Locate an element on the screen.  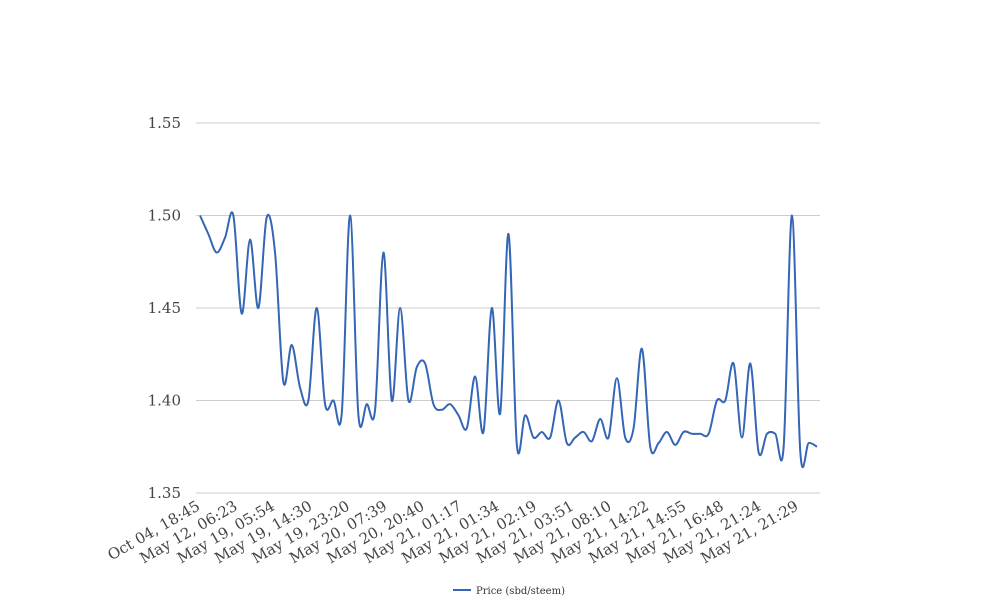
y-tick-label: 1.55 is located at coordinates (164, 123).